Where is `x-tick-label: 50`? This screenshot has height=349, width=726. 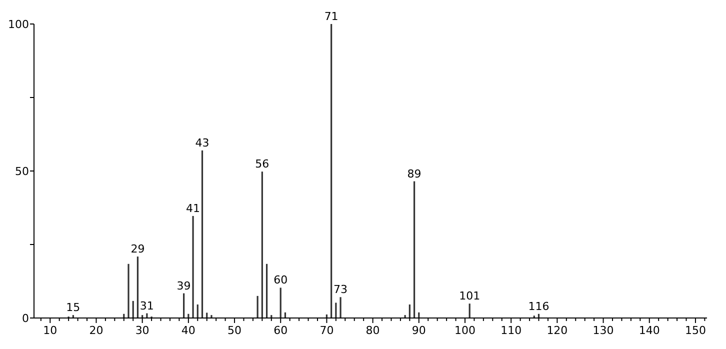
x-tick-label: 50 is located at coordinates (235, 330).